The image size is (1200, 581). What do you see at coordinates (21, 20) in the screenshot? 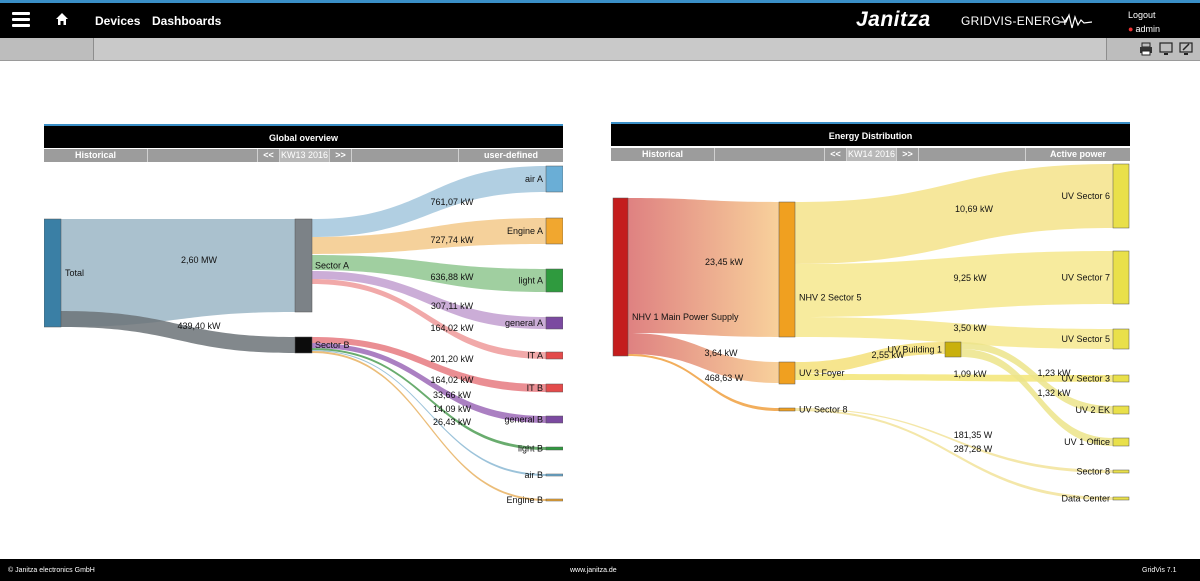
I see `hamburger-menu-icon` at bounding box center [21, 20].